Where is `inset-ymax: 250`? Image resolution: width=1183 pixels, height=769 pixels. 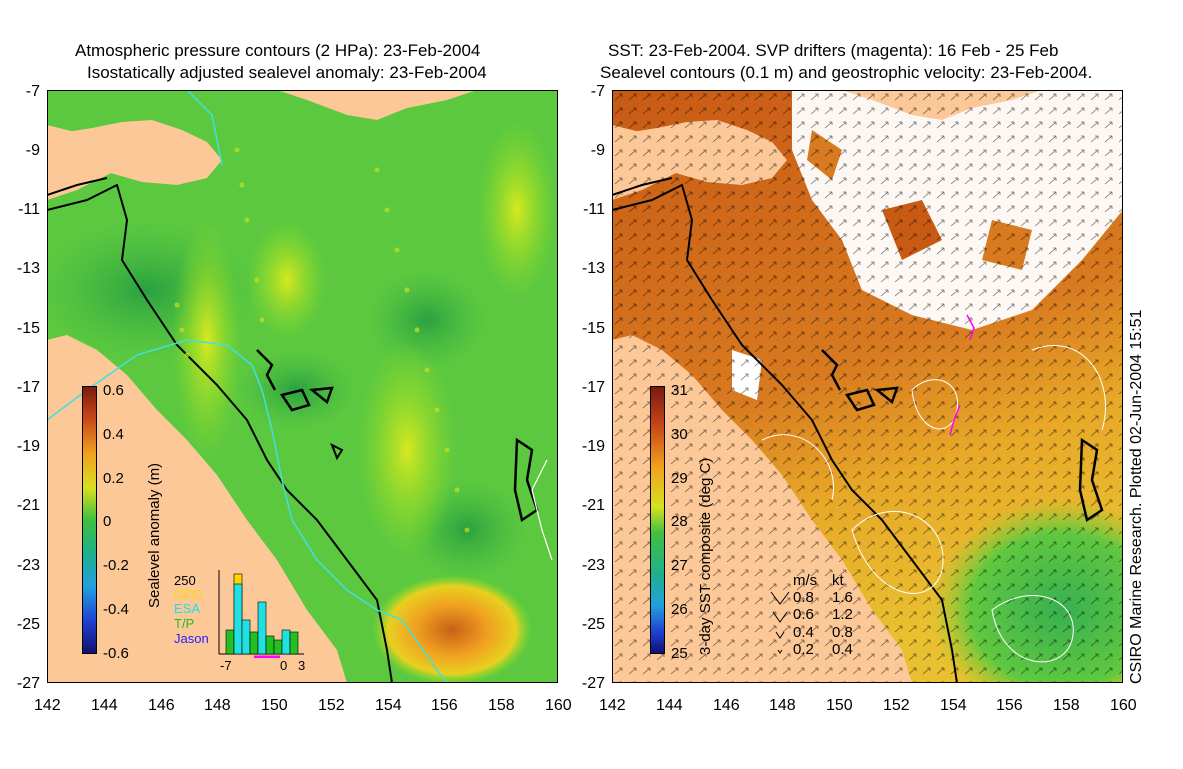
inset-ymax: 250 is located at coordinates (185, 580).